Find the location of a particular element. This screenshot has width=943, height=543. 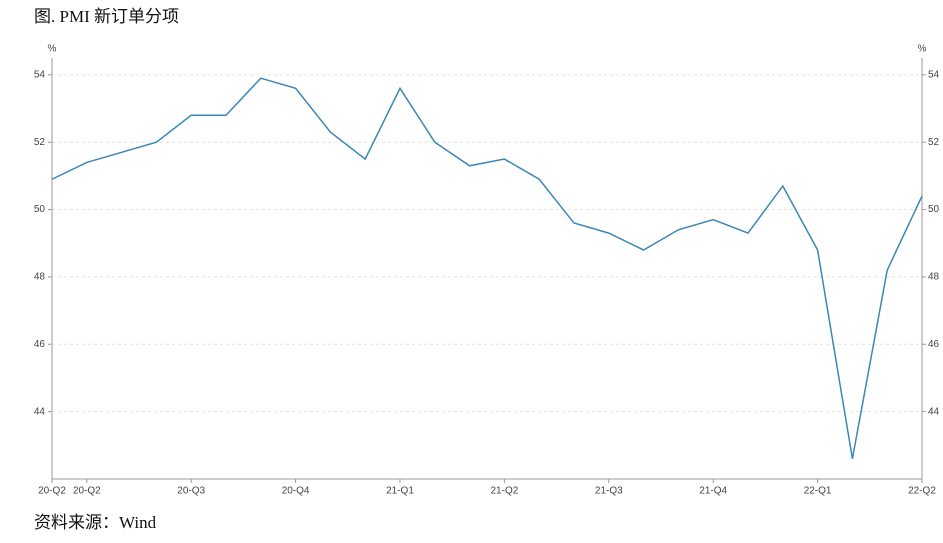

y2-unit: % is located at coordinates (922, 49).